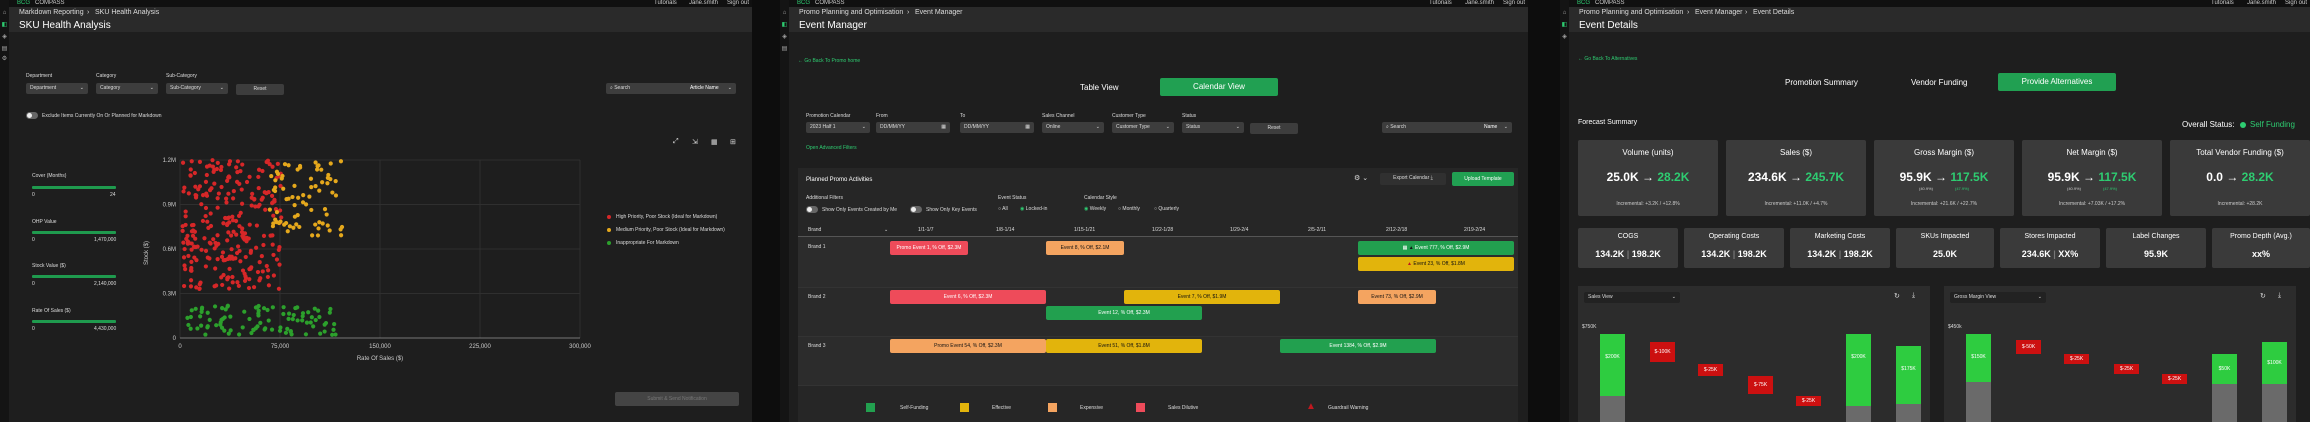 Image resolution: width=2310 pixels, height=422 pixels. What do you see at coordinates (1073, 127) in the screenshot?
I see `sales-channel-select: Online ⌄` at bounding box center [1073, 127].